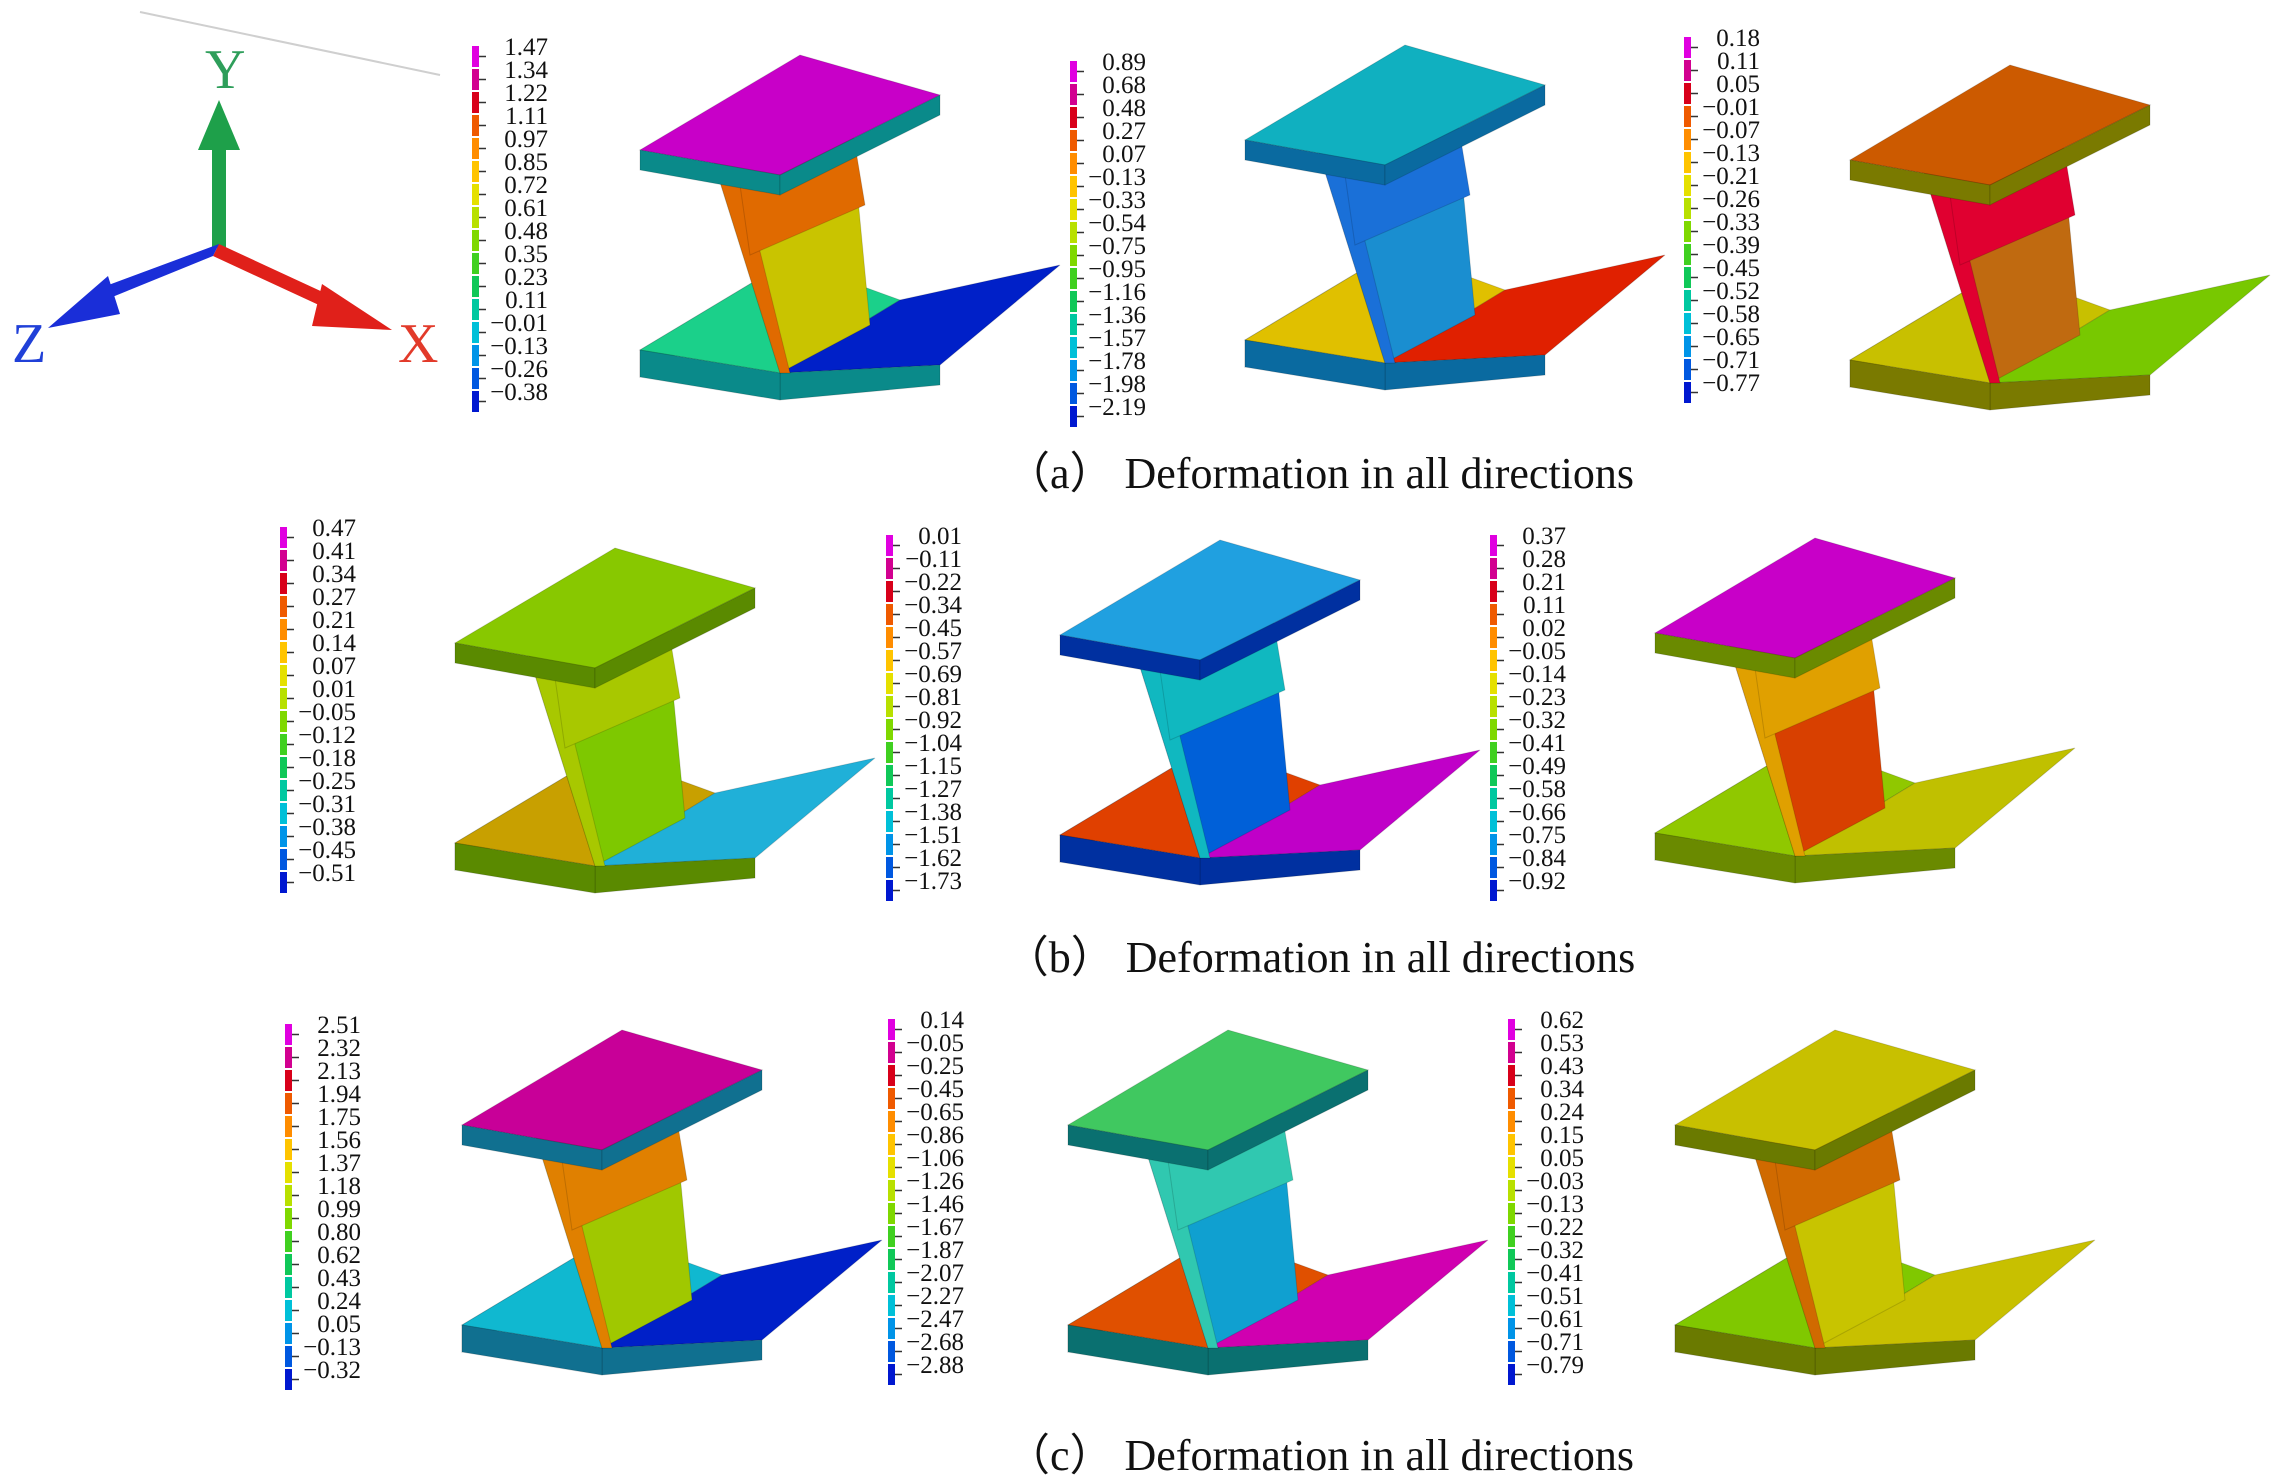 The image size is (2280, 1484). I want to click on legend-value: −0.77, so click(1731, 383).